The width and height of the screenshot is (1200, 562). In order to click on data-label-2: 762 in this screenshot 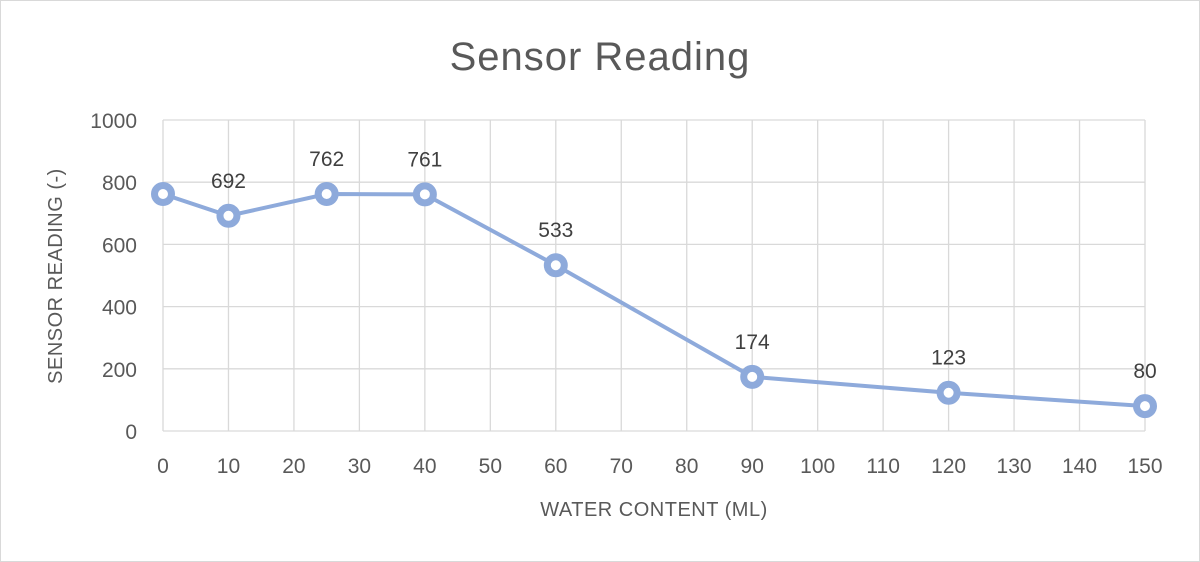, I will do `click(326, 159)`.